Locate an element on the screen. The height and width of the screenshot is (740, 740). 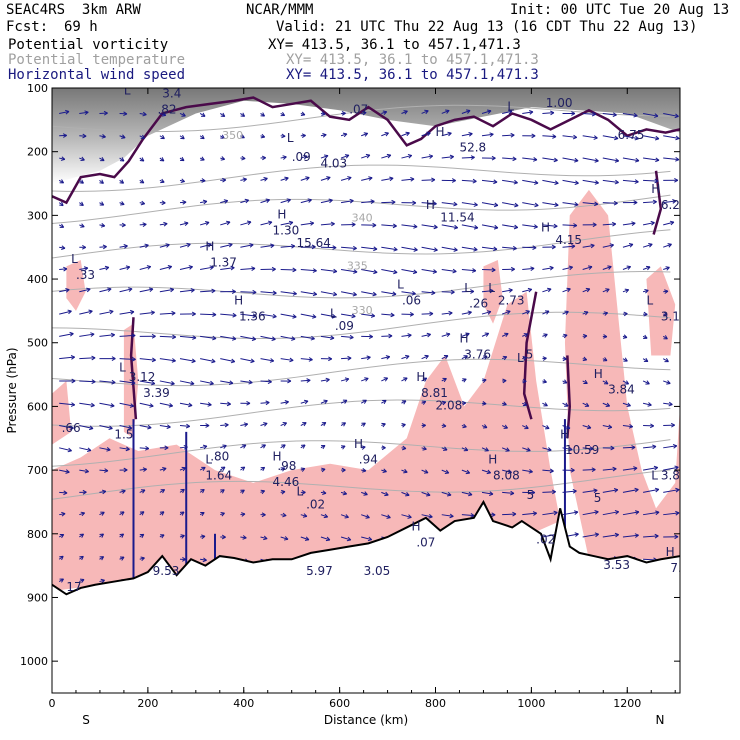
pv-label: .02 is located at coordinates (315, 504).